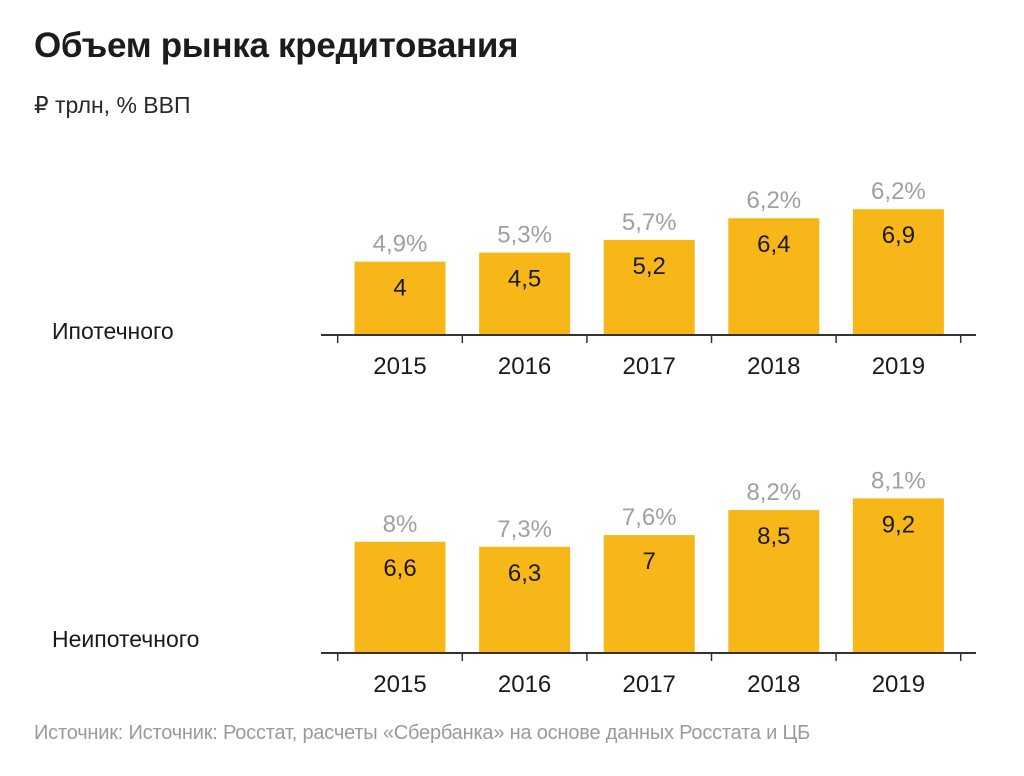  Describe the element at coordinates (276, 45) in the screenshot. I see `chart-title: Объем рынка кредитования` at that location.